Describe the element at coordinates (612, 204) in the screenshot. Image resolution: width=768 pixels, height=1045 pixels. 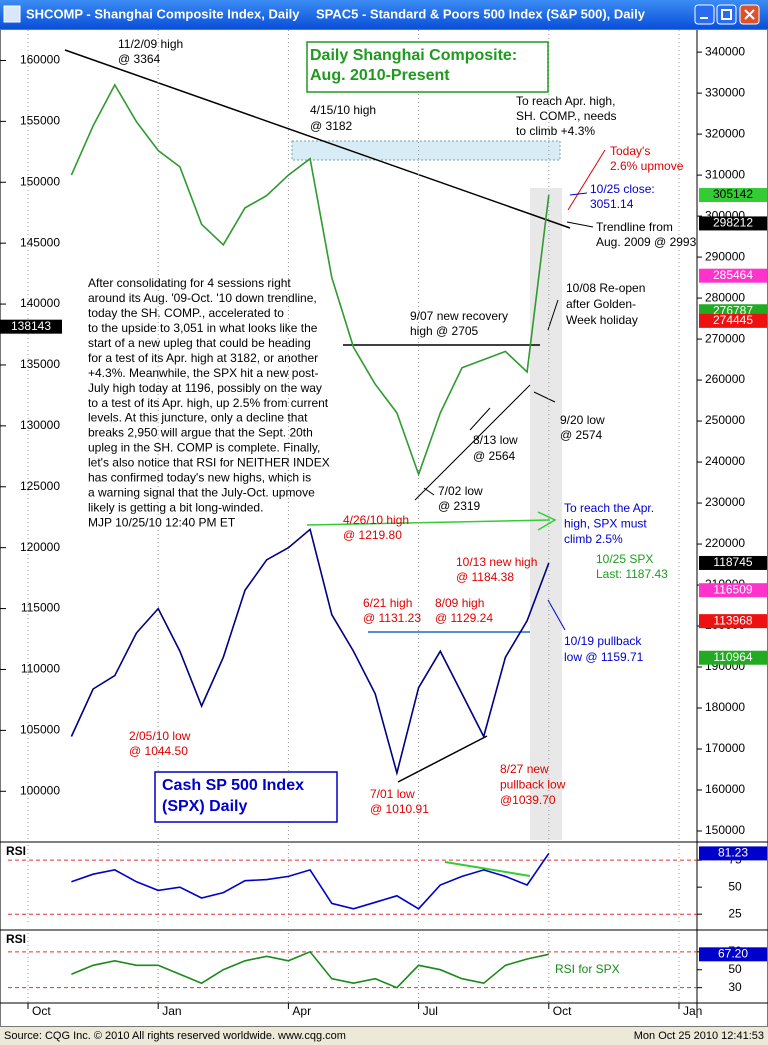
I see `annotation: 3051.14` at that location.